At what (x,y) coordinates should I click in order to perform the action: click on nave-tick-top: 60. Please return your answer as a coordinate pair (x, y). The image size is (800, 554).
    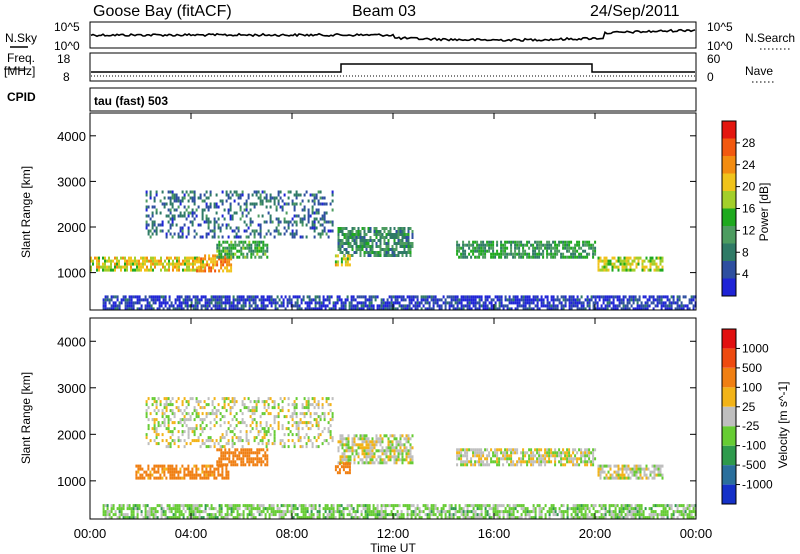
    Looking at the image, I should click on (714, 59).